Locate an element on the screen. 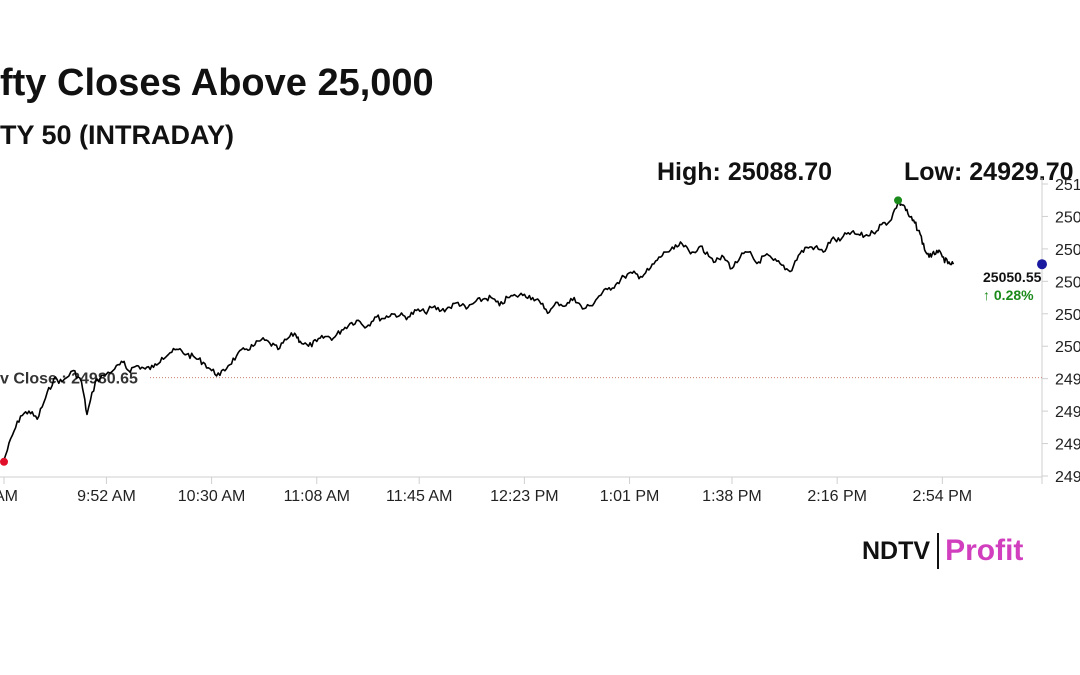 This screenshot has height=675, width=1080. x-tick-label: 9:52 AM is located at coordinates (106, 496).